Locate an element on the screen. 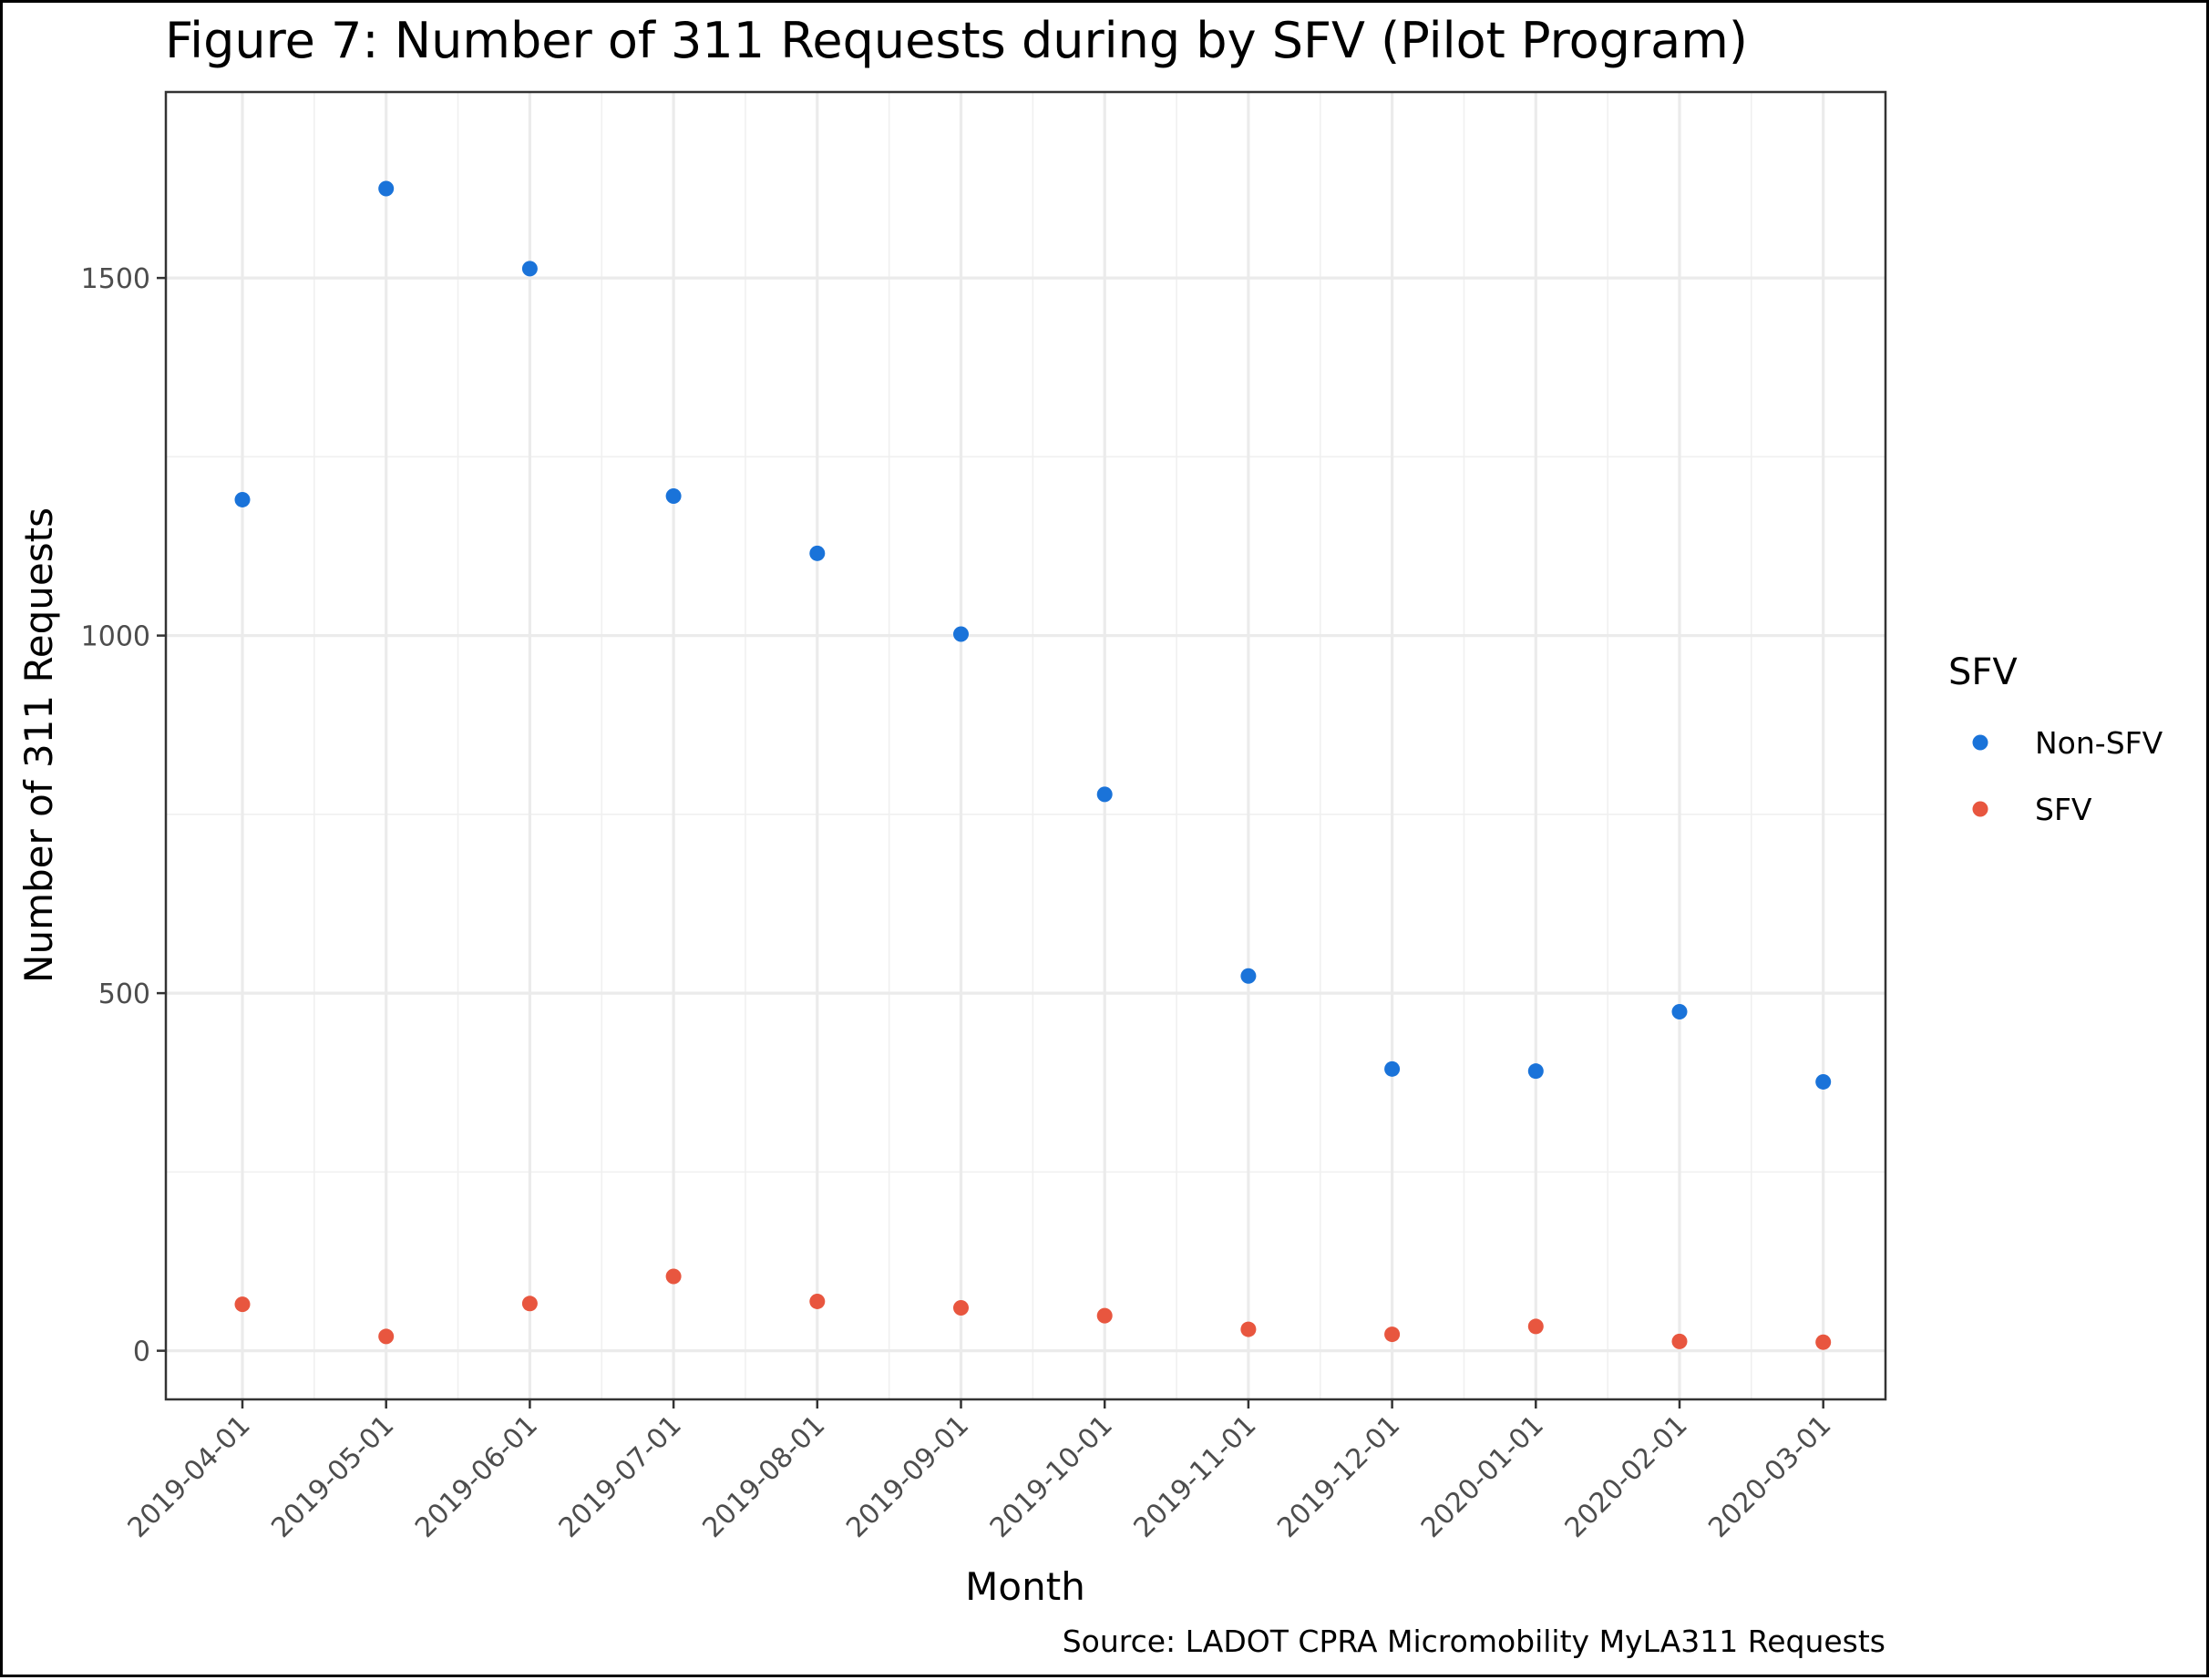  x-tick-label: 2020-02-01 is located at coordinates (1626, 1477).